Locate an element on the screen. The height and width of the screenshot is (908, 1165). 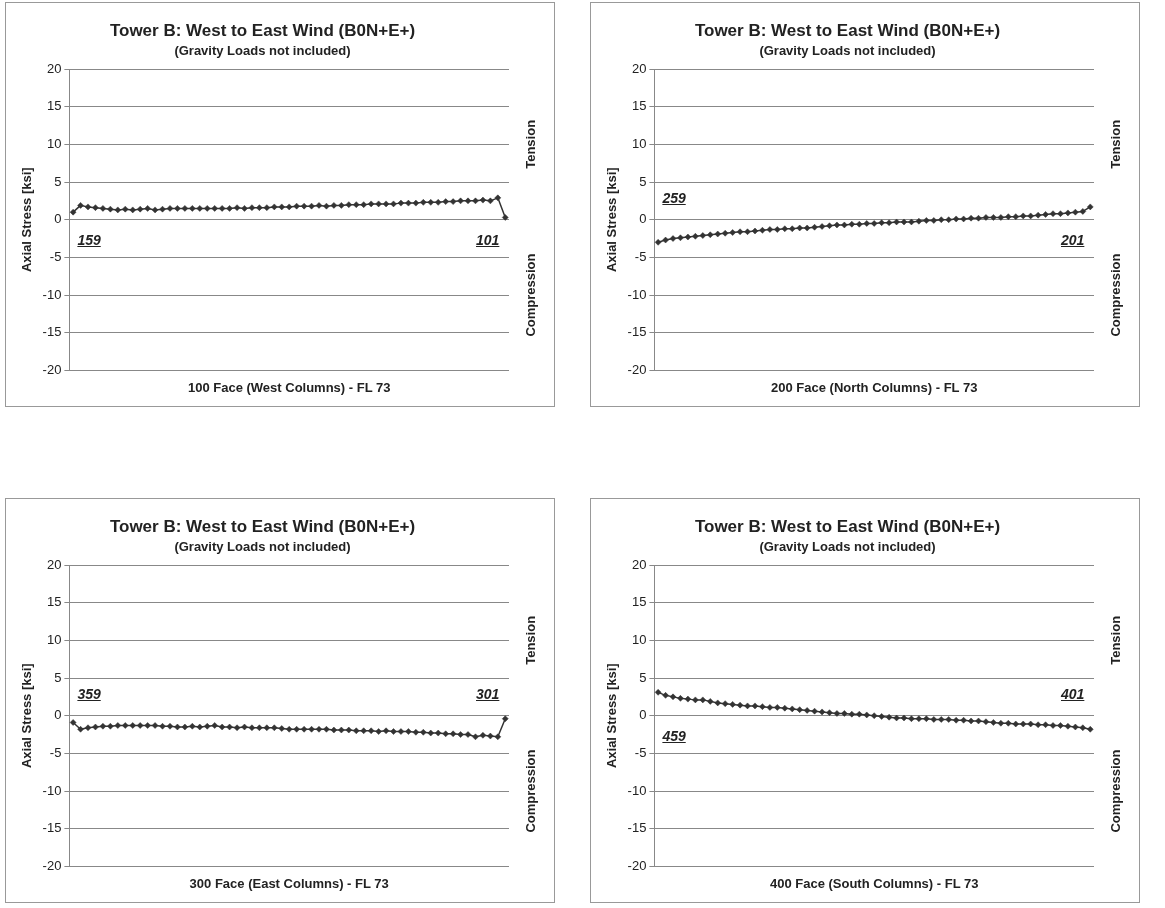
x-axis-title: 300 Face (East Columns) - FL 73 is located at coordinates (289, 883).